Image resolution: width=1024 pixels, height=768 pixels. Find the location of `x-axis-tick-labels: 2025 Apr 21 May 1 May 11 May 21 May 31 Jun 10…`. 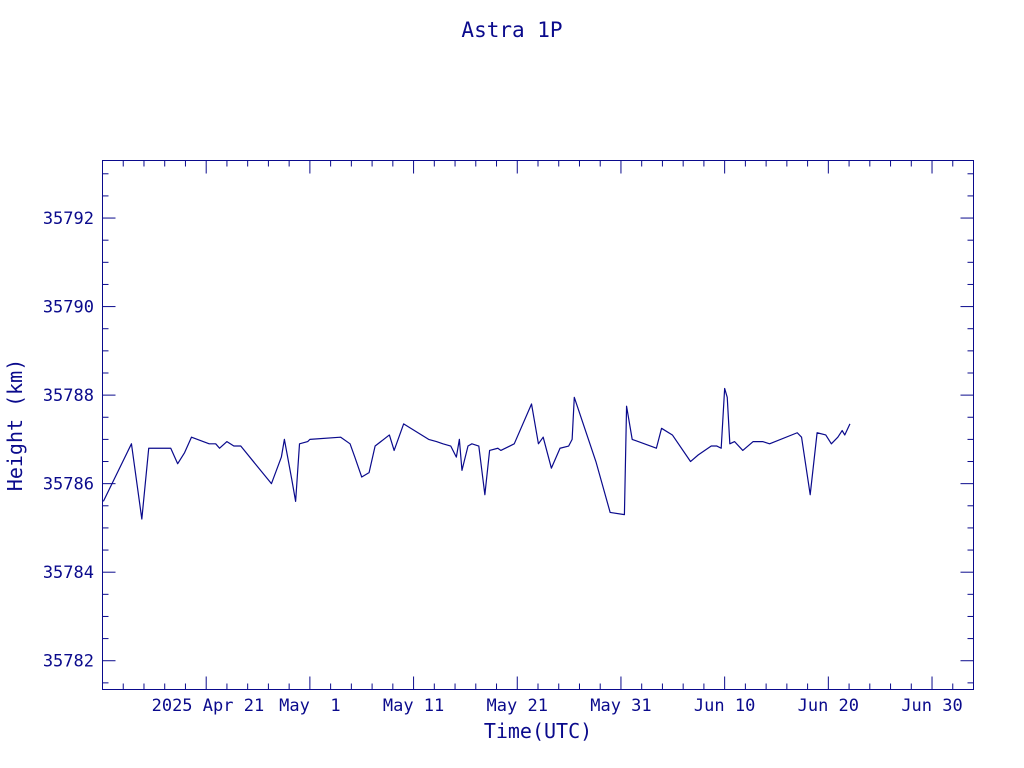

x-axis-tick-labels: 2025 Apr 21 May 1 May 11 May 21 May 31 Jun 10… is located at coordinates (557, 706).